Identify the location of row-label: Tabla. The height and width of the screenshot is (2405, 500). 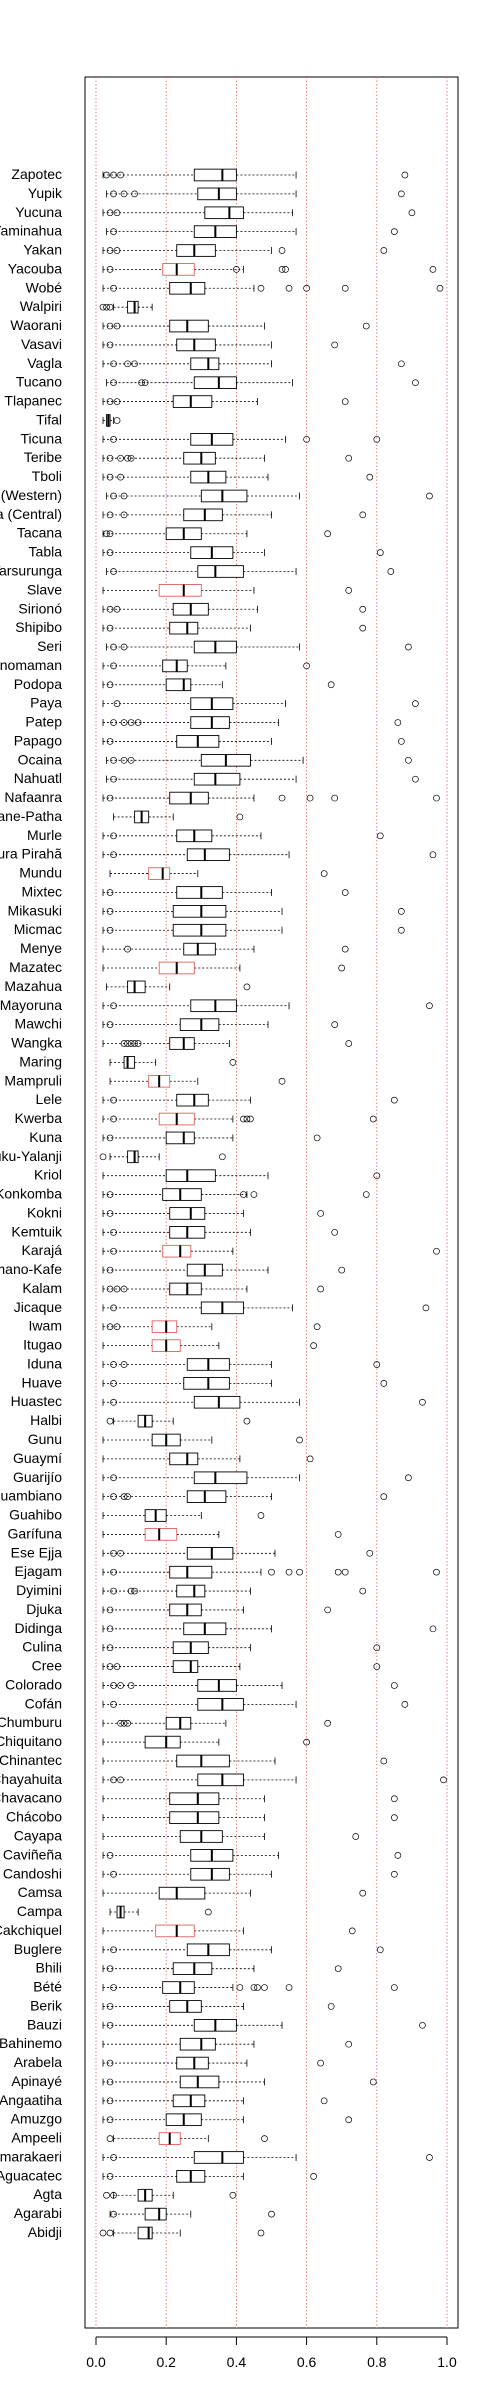
(46, 552).